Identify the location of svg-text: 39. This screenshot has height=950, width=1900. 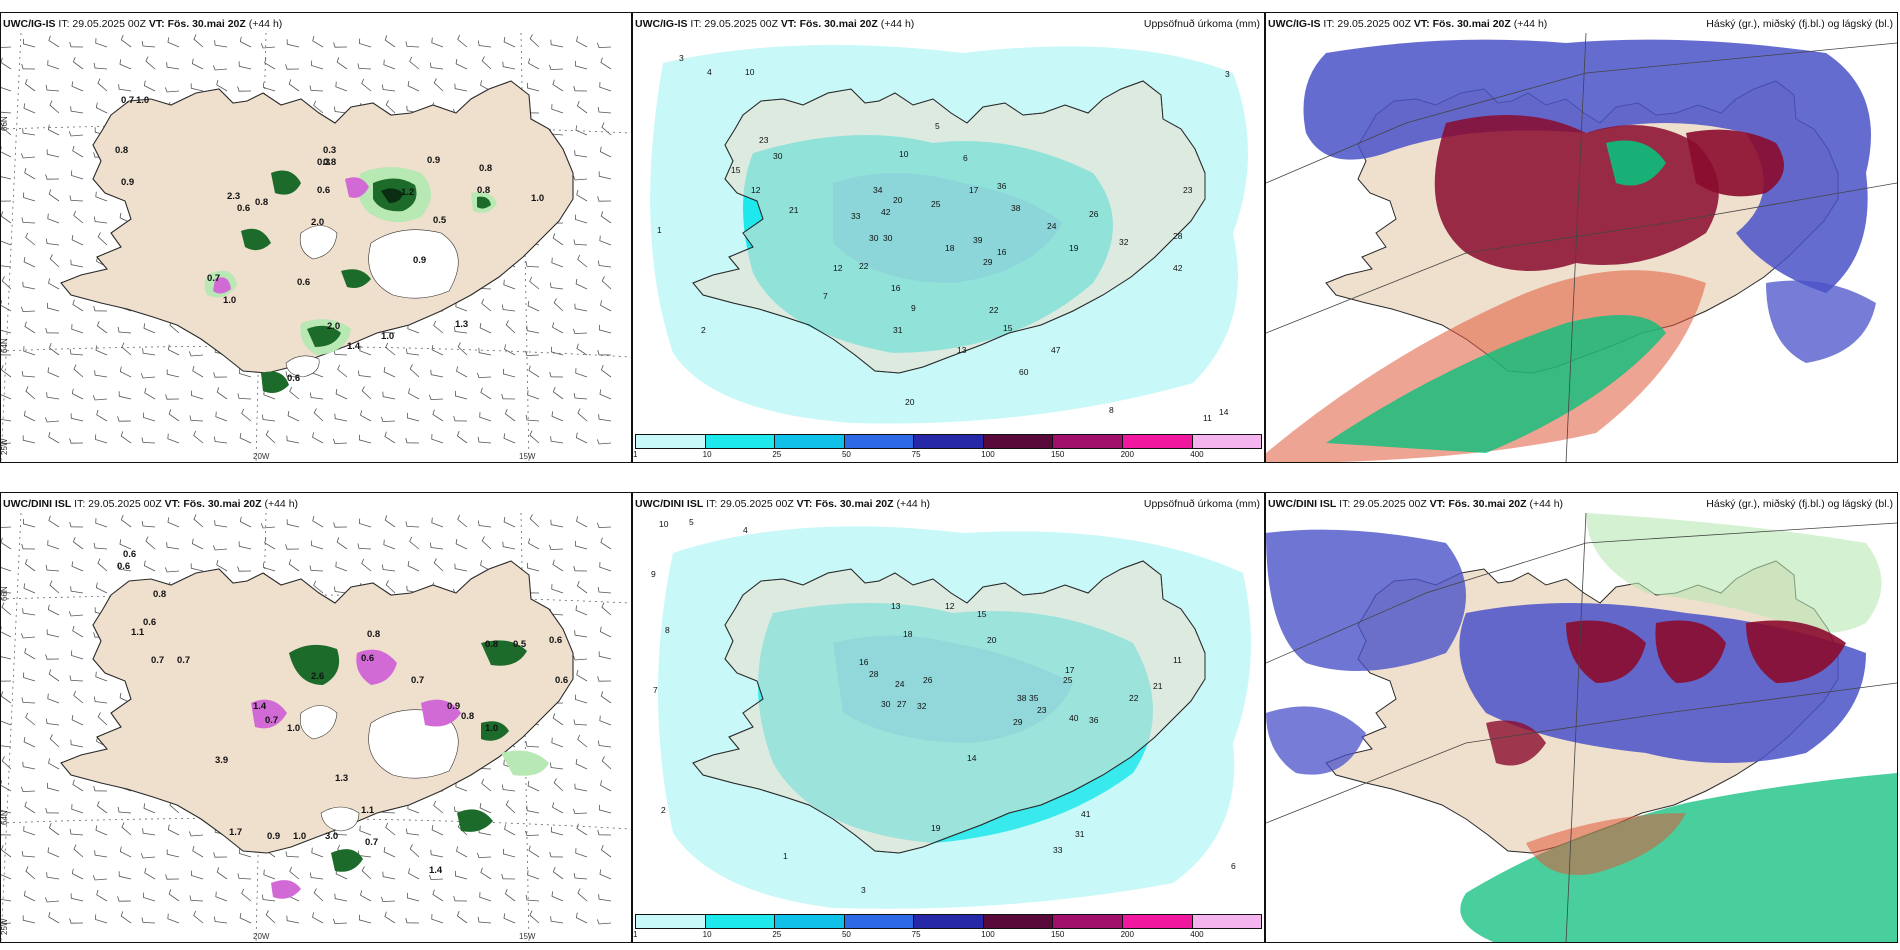
(978, 240).